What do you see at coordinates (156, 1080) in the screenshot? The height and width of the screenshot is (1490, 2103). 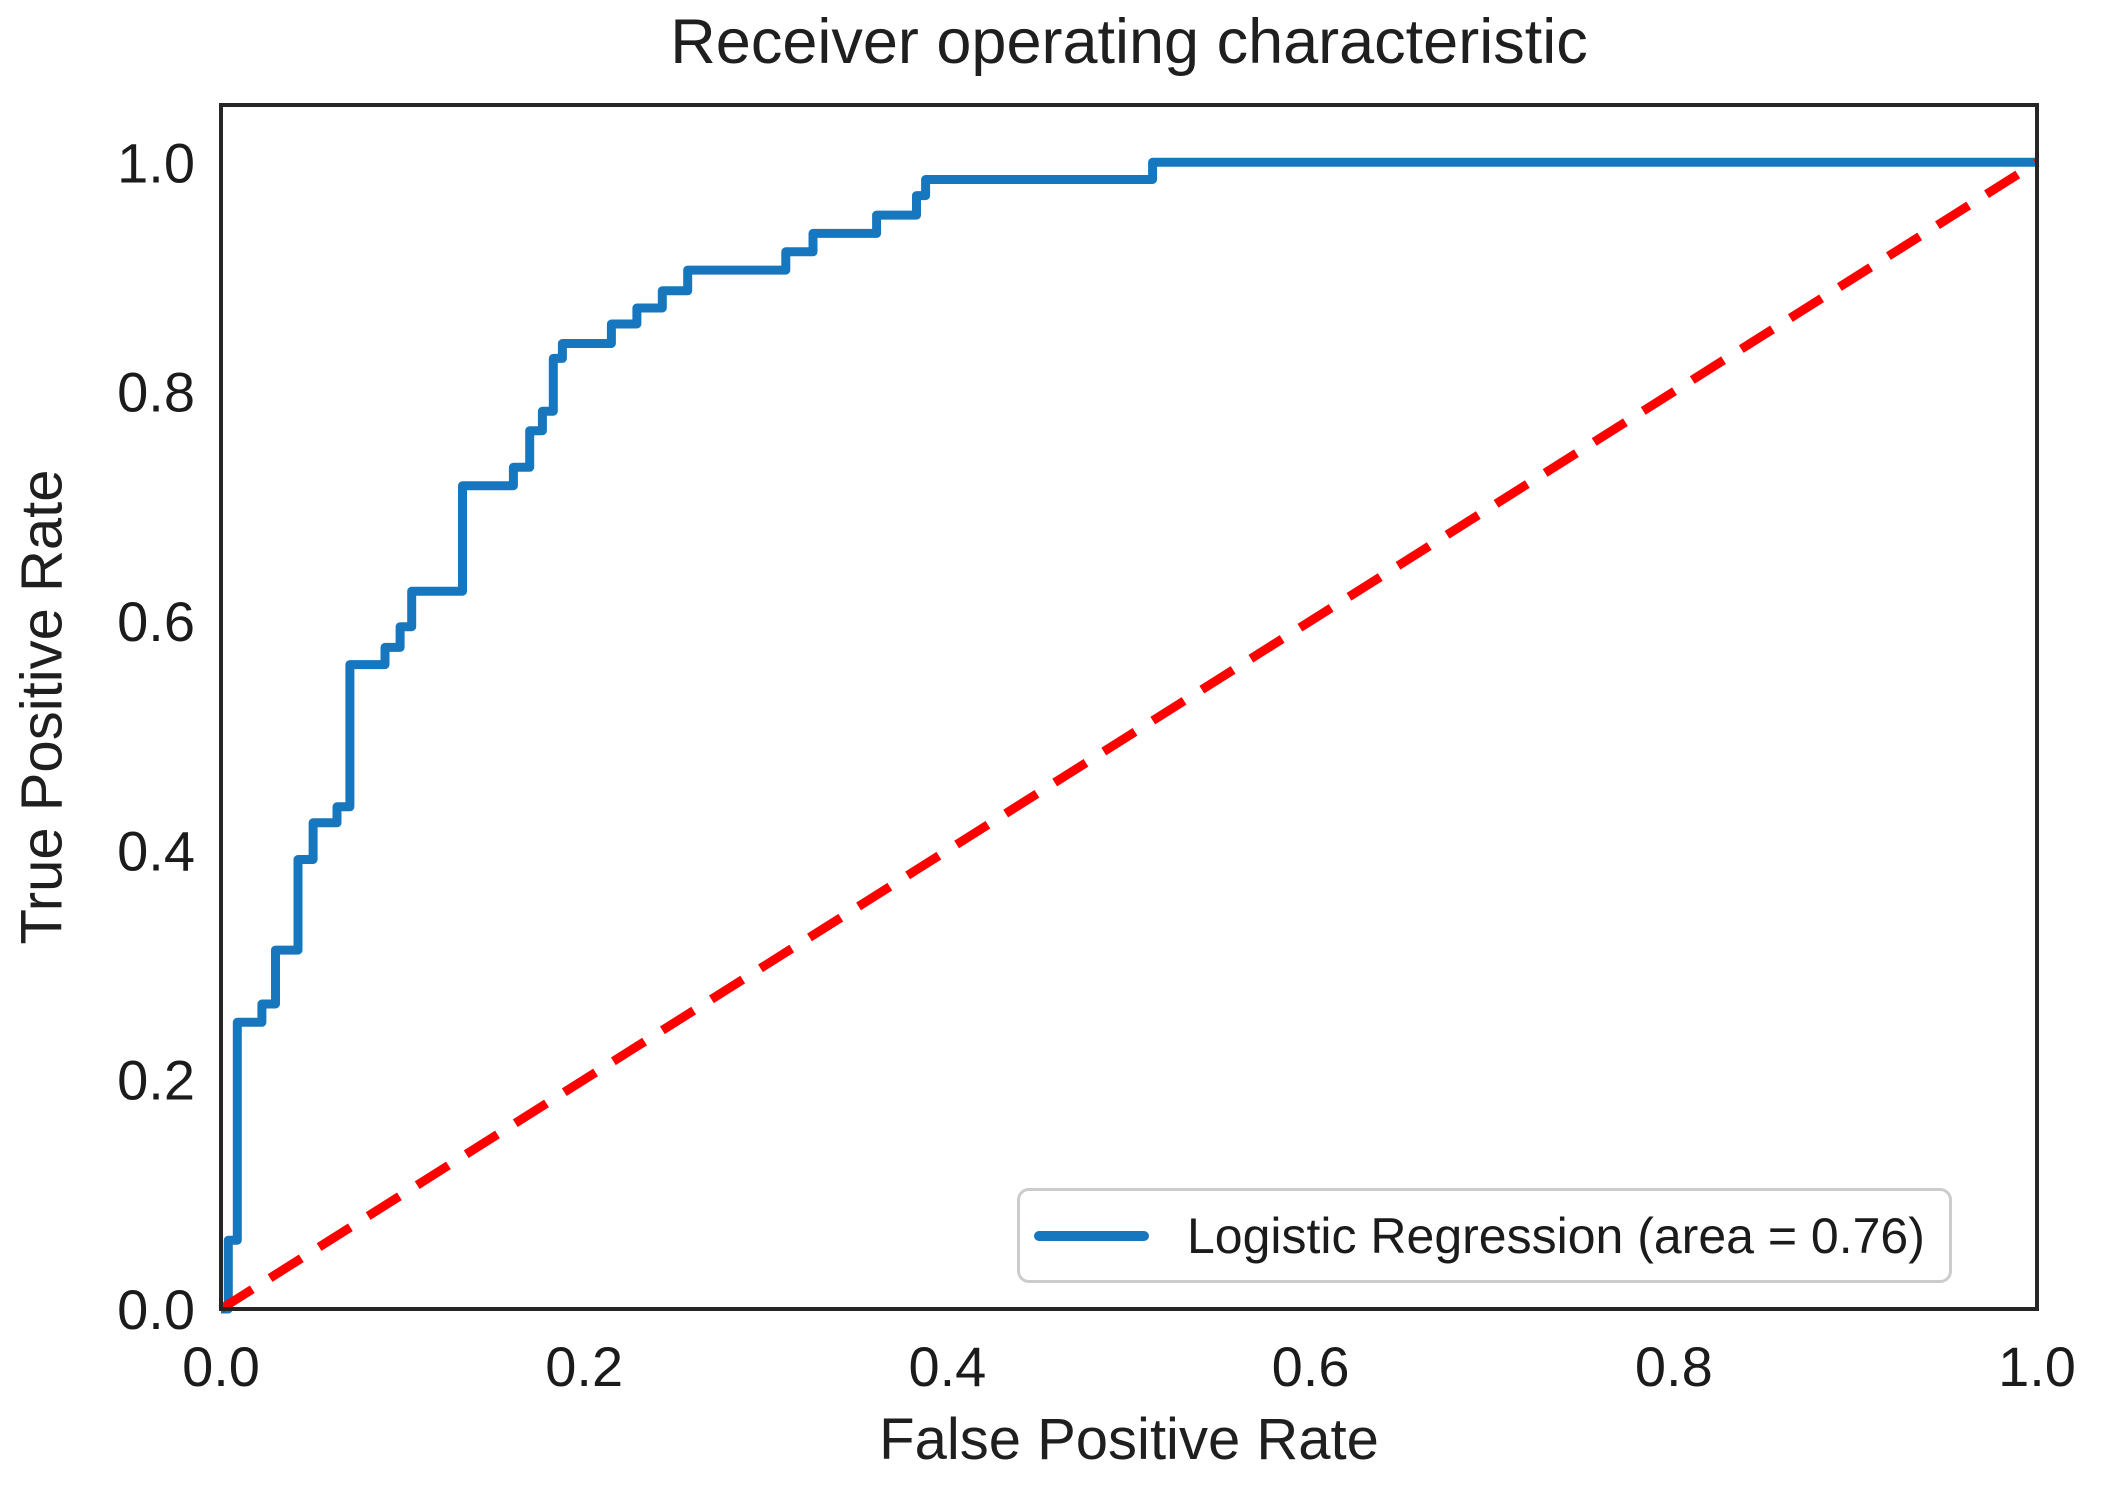 I see `y-tick-label-0.2: 0.2` at bounding box center [156, 1080].